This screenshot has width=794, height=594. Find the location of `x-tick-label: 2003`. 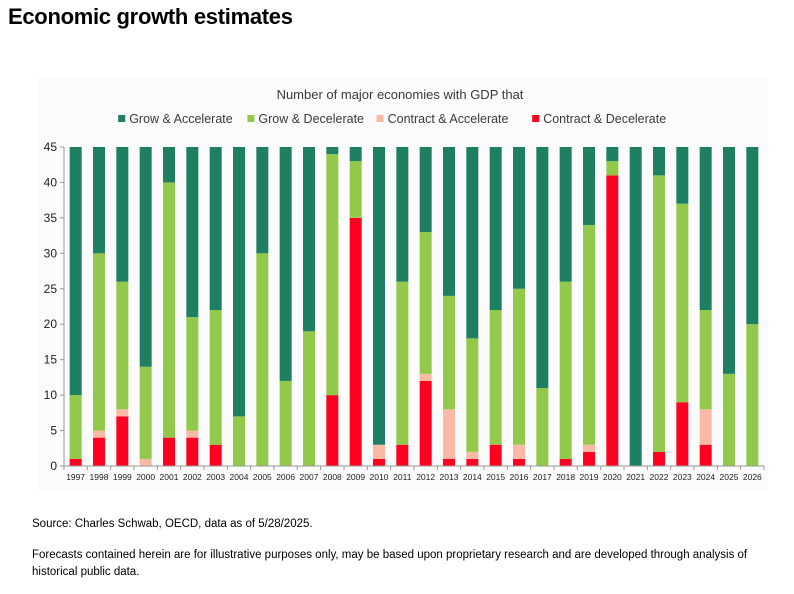

x-tick-label: 2003 is located at coordinates (215, 477).